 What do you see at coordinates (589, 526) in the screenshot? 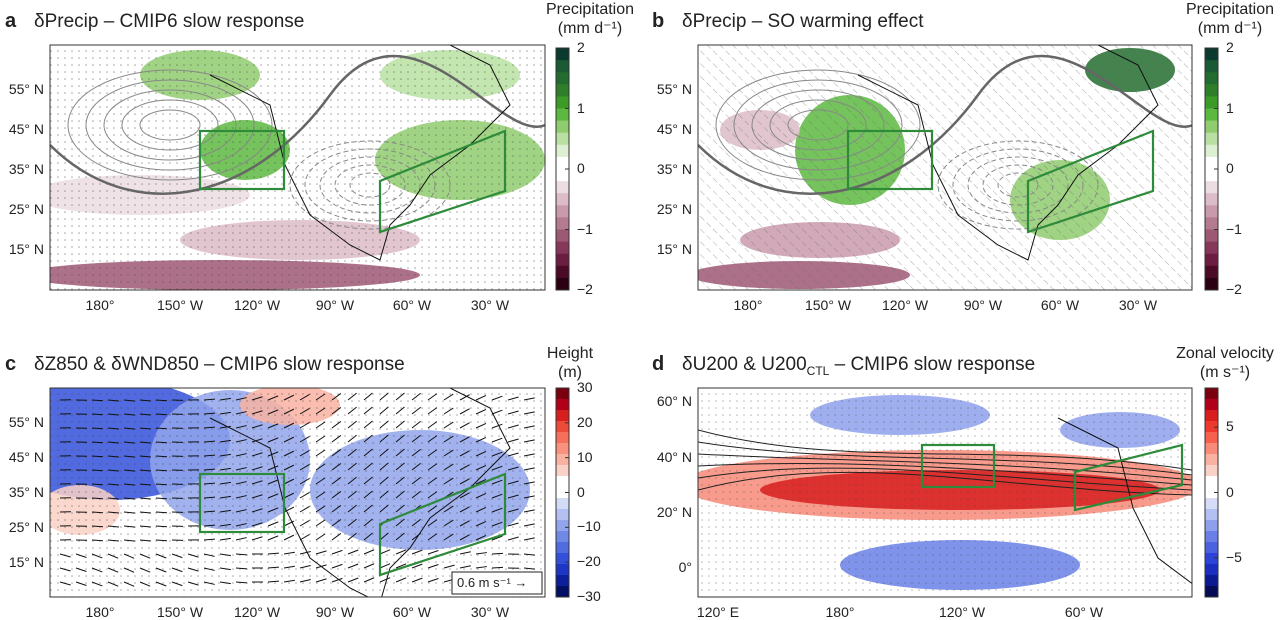
I see `colorbar-tick-label: −10` at bounding box center [589, 526].